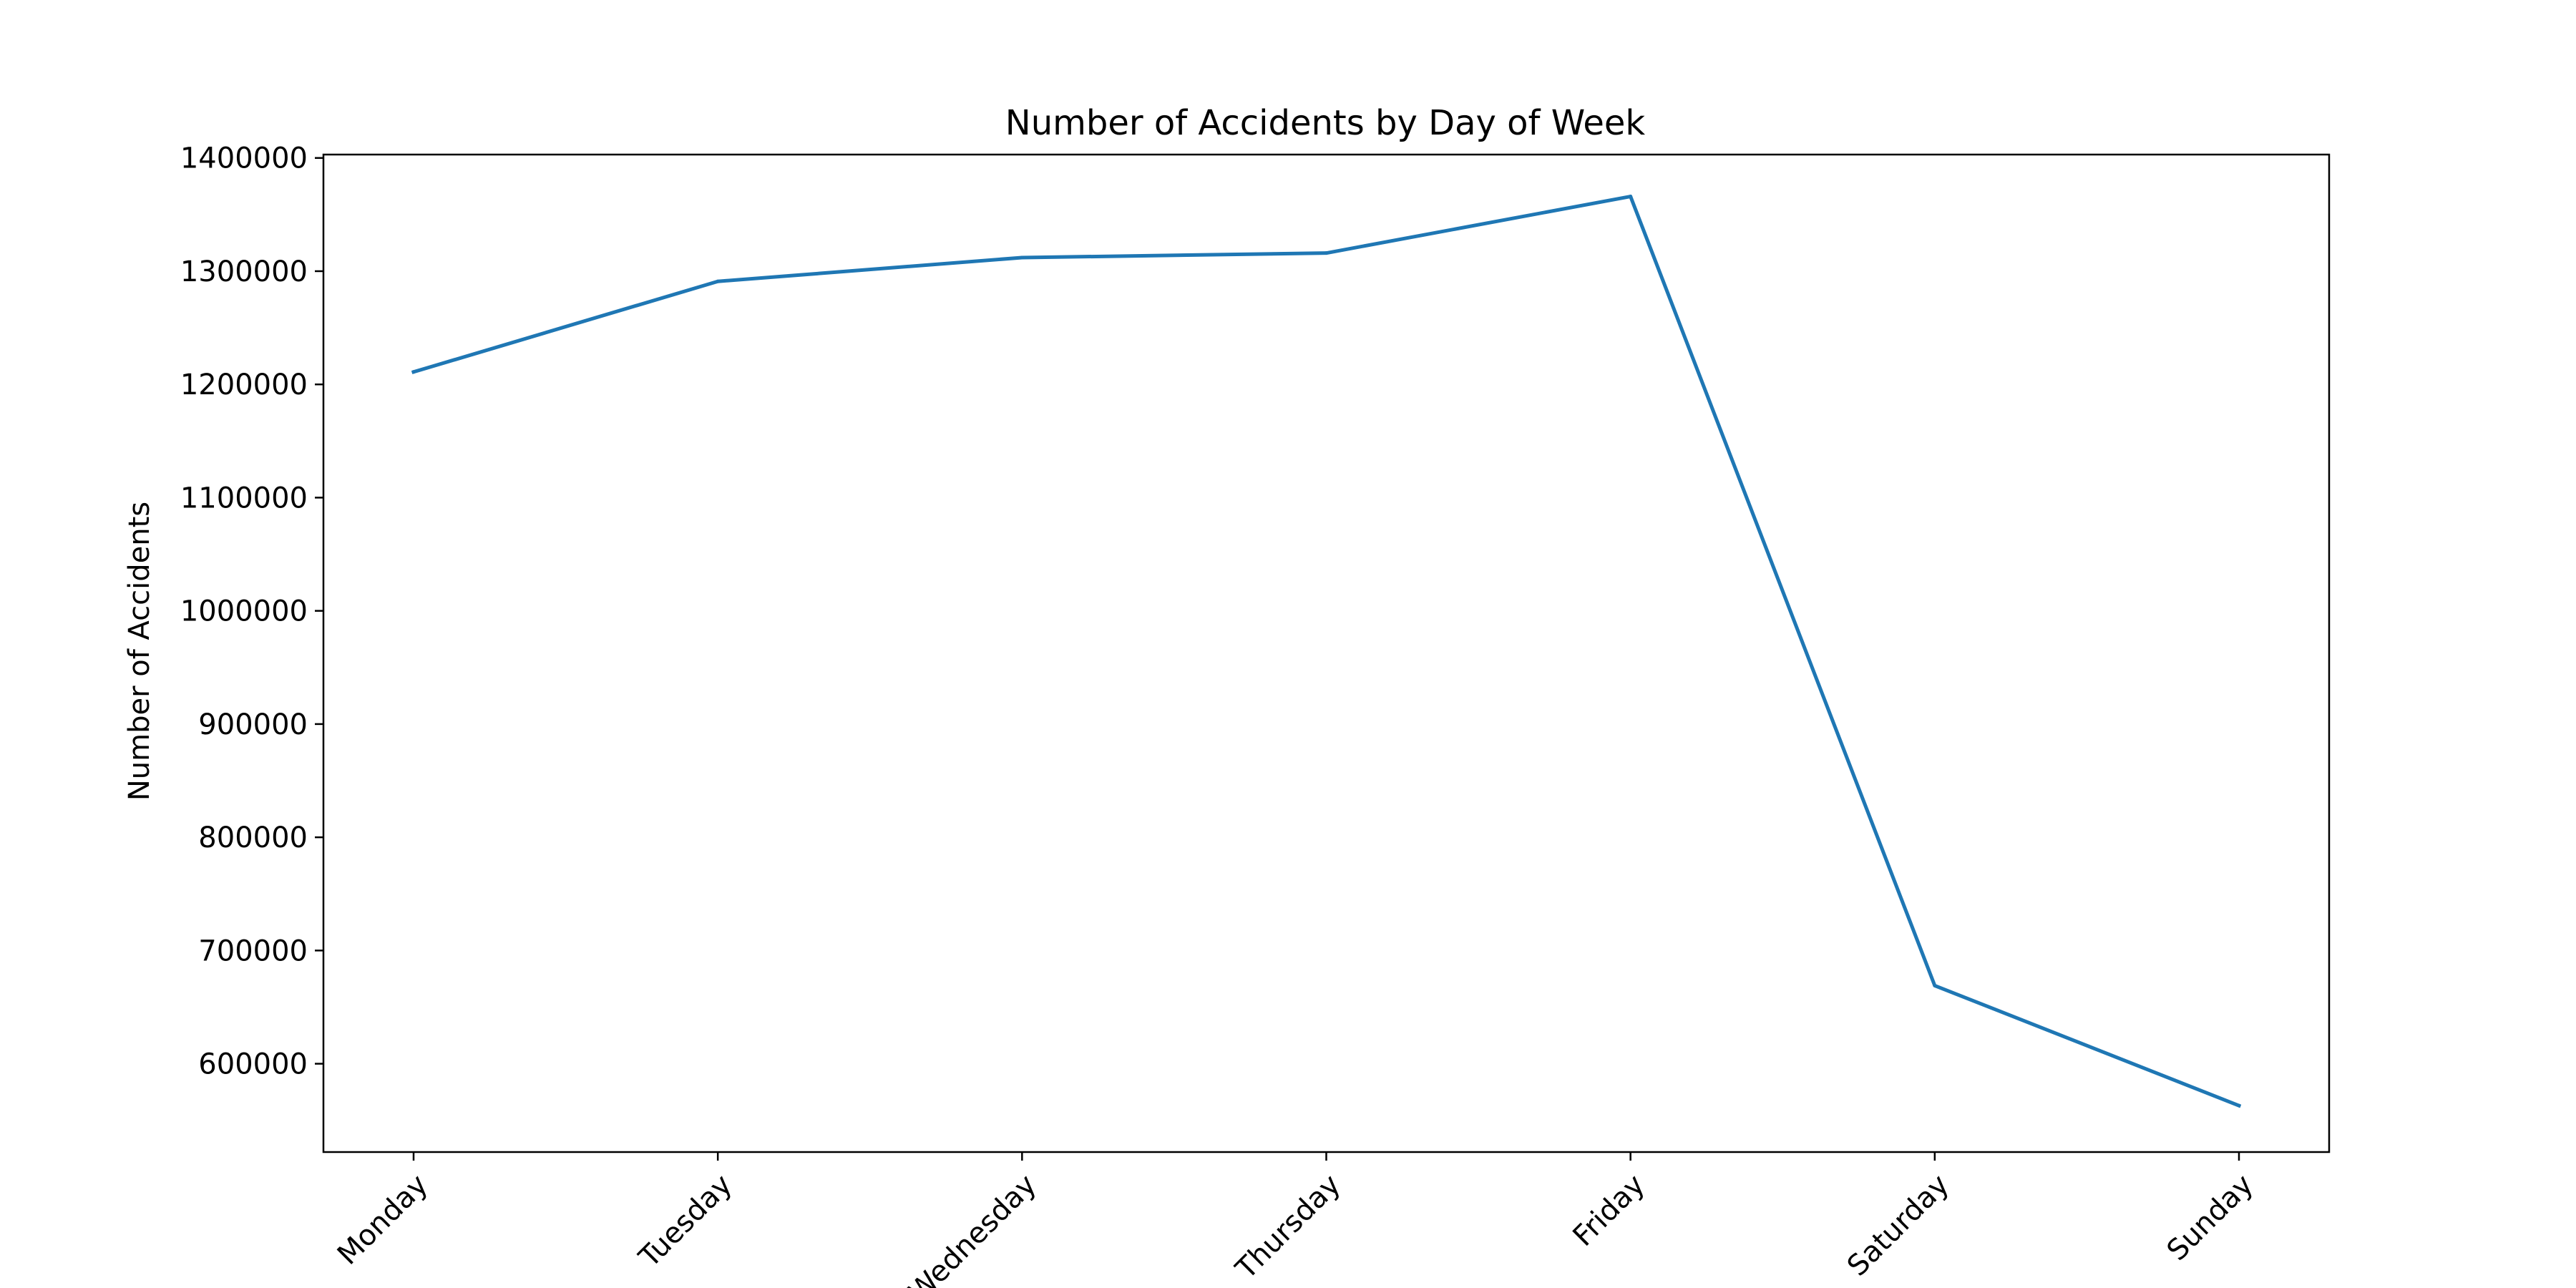 The image size is (2576, 1288). Describe the element at coordinates (139, 651) in the screenshot. I see `y-axis-label: Number of Accidents` at that location.